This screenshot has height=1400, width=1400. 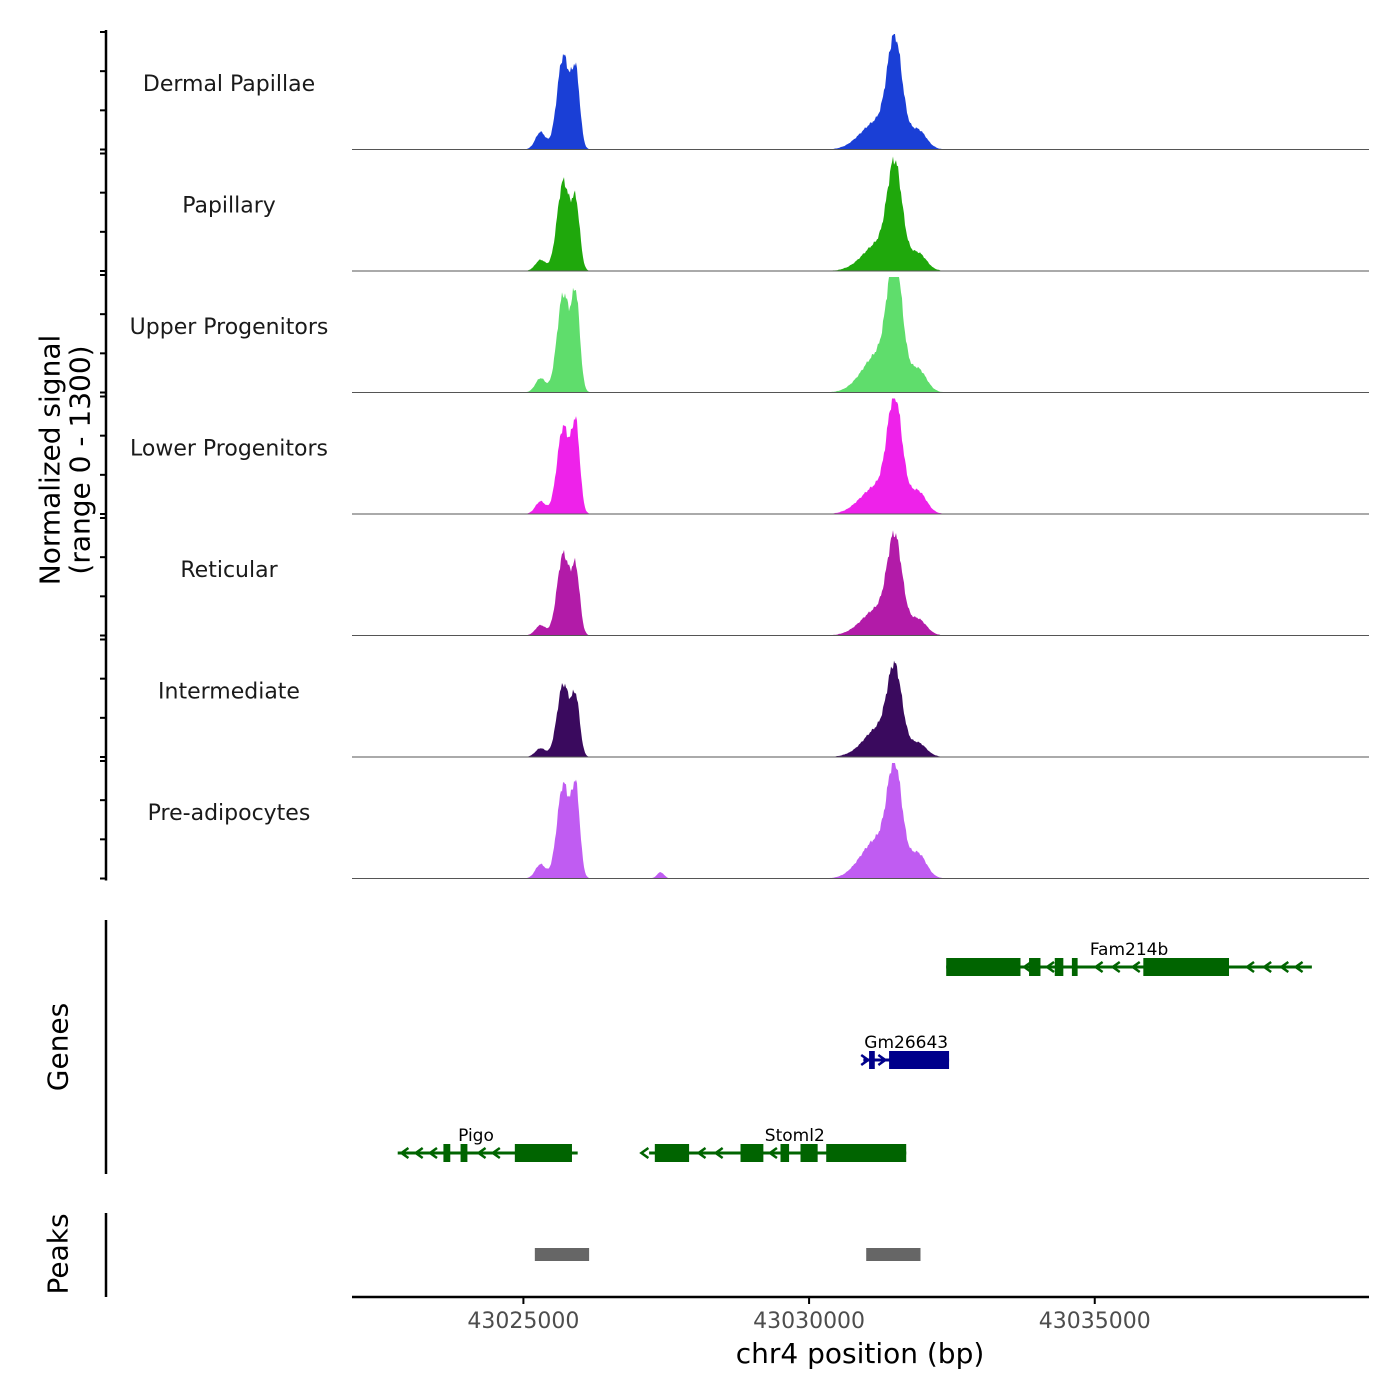 I want to click on gene-label: Gm26643, so click(x=906, y=1043).